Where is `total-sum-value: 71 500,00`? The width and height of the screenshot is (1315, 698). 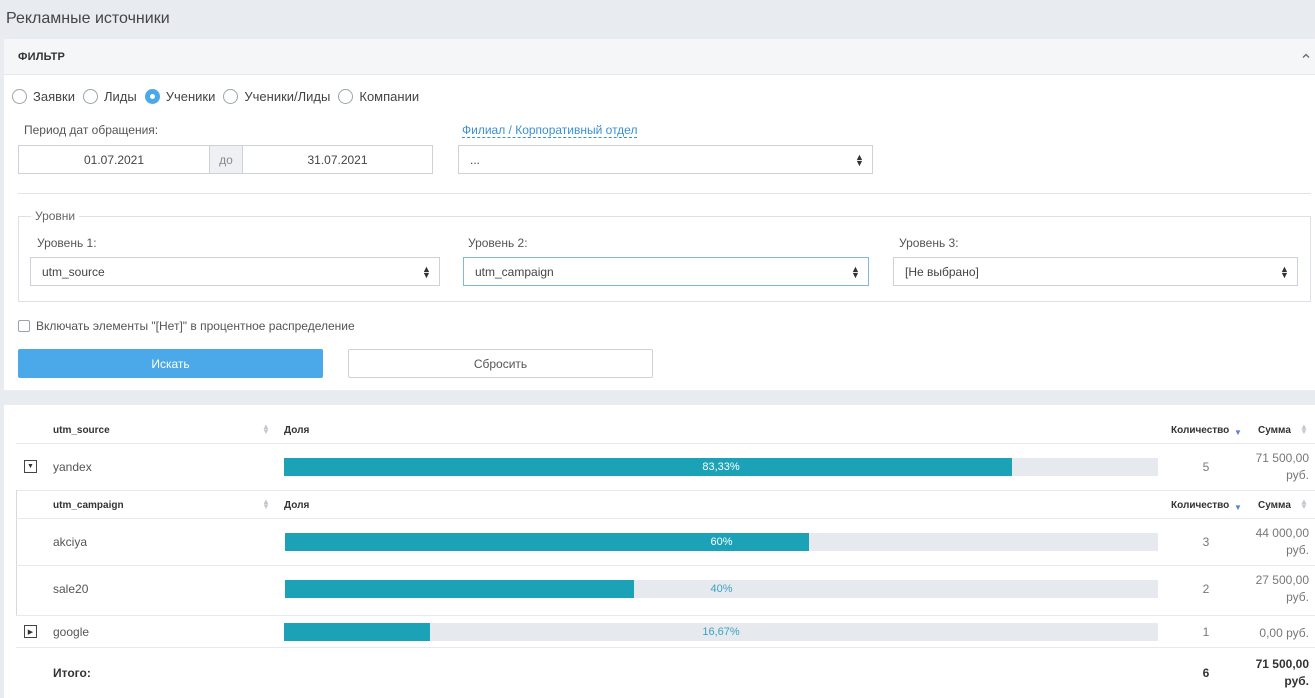
total-sum-value: 71 500,00 is located at coordinates (1282, 664).